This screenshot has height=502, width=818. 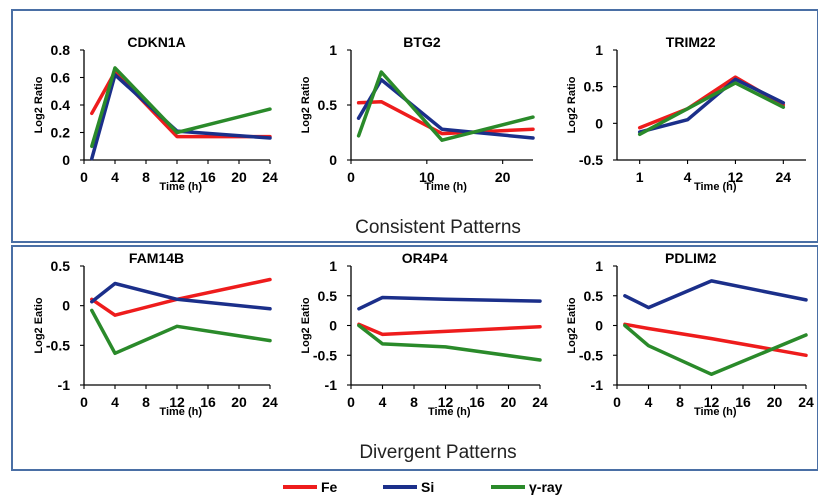 What do you see at coordinates (61, 50) in the screenshot?
I see `y-tick-label: 0.8` at bounding box center [61, 50].